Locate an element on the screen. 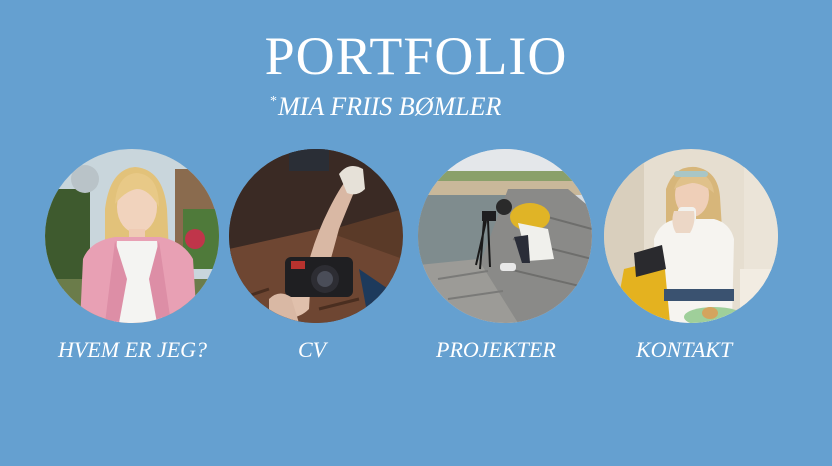  author-name-text: MIA FRIIS BØMLER is located at coordinates (390, 106).